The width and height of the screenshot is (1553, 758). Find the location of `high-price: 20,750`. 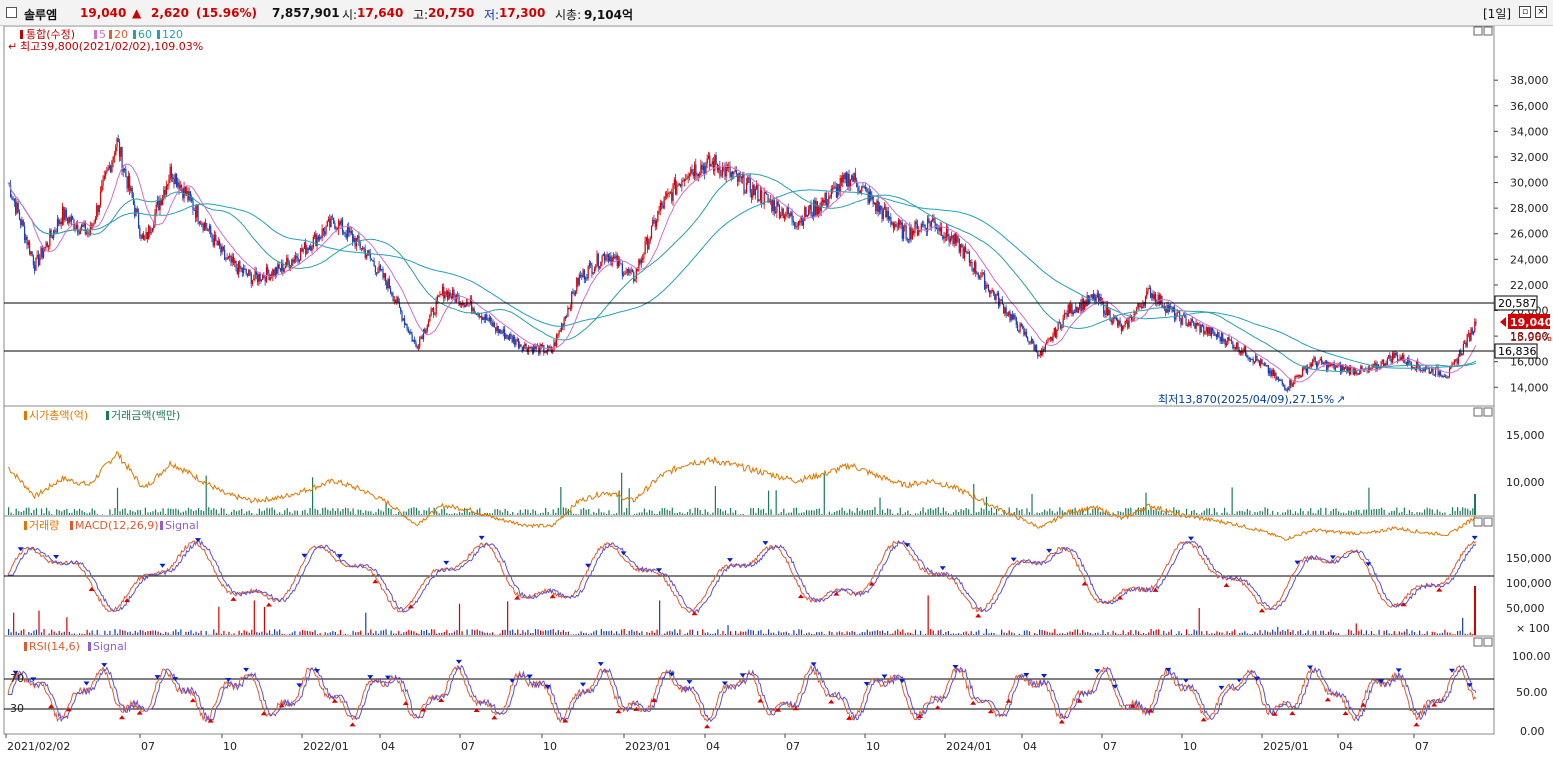

high-price: 20,750 is located at coordinates (451, 13).